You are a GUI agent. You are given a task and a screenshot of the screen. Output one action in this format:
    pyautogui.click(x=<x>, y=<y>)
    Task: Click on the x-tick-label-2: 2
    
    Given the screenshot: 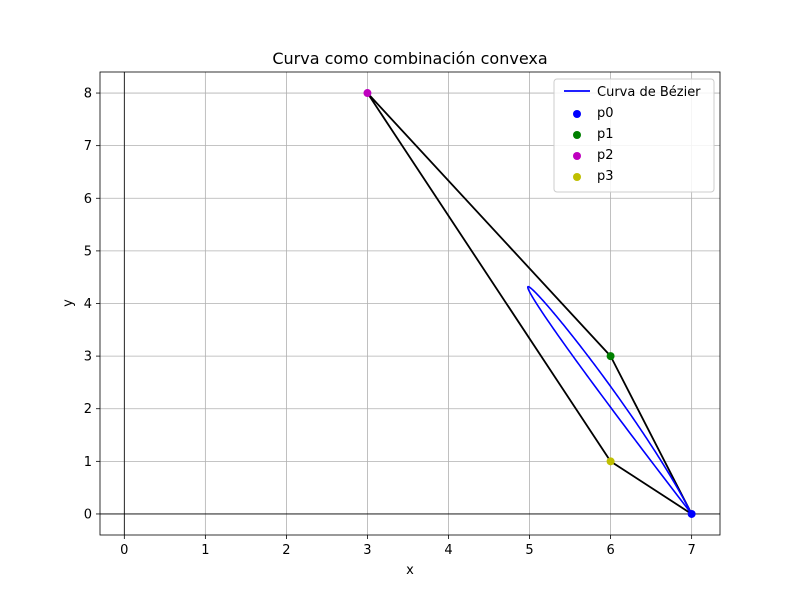 What is the action you would take?
    pyautogui.click(x=286, y=550)
    